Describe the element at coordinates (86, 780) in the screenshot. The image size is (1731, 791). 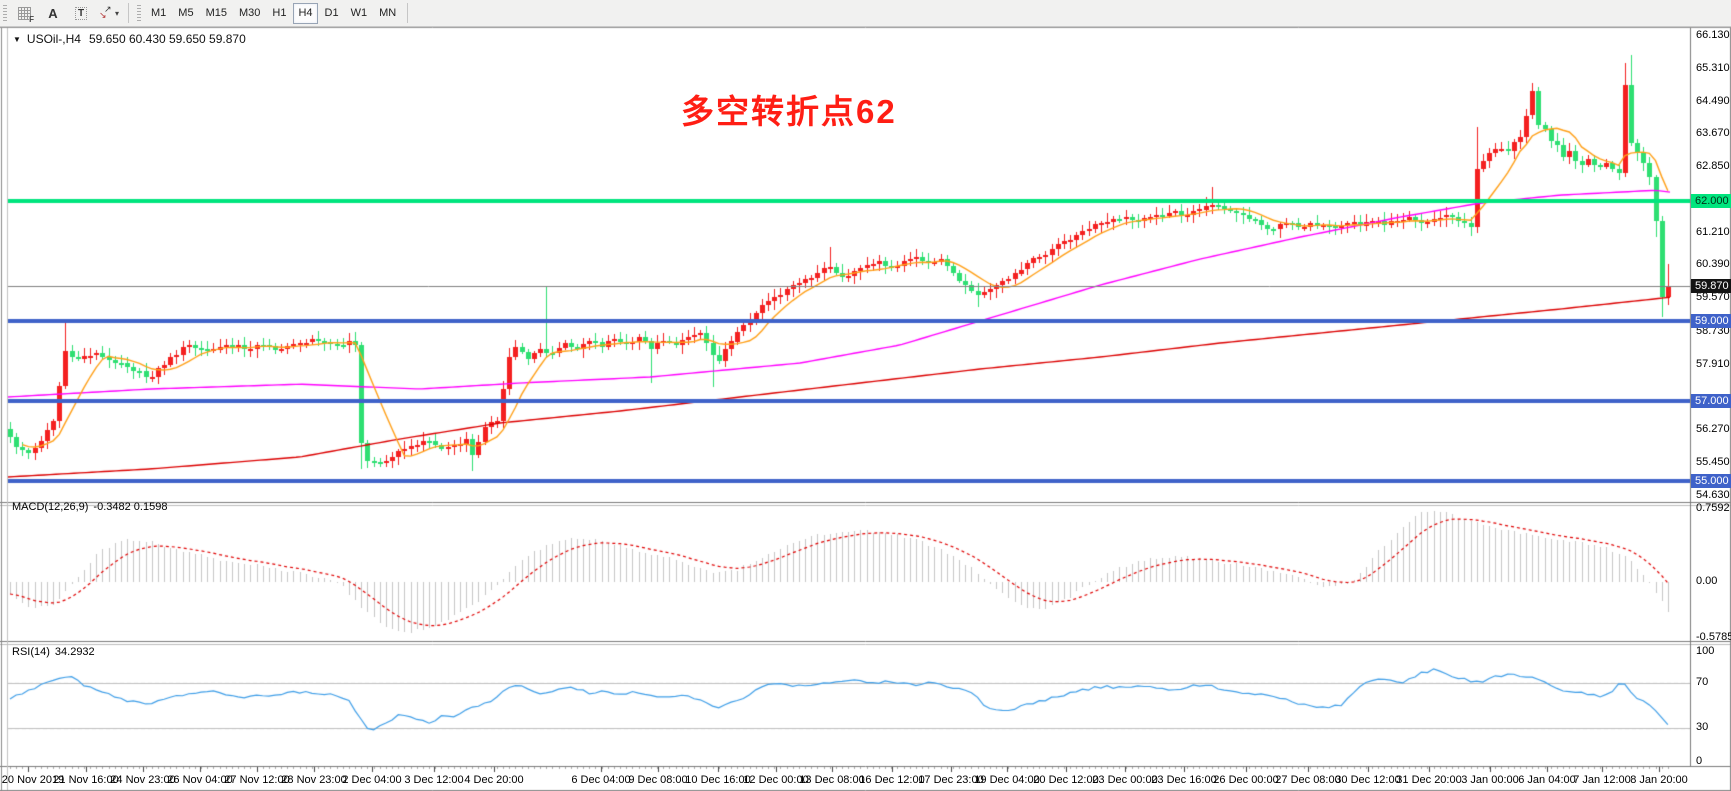
I see `time-axis-label: 21 Nov 16:00` at that location.